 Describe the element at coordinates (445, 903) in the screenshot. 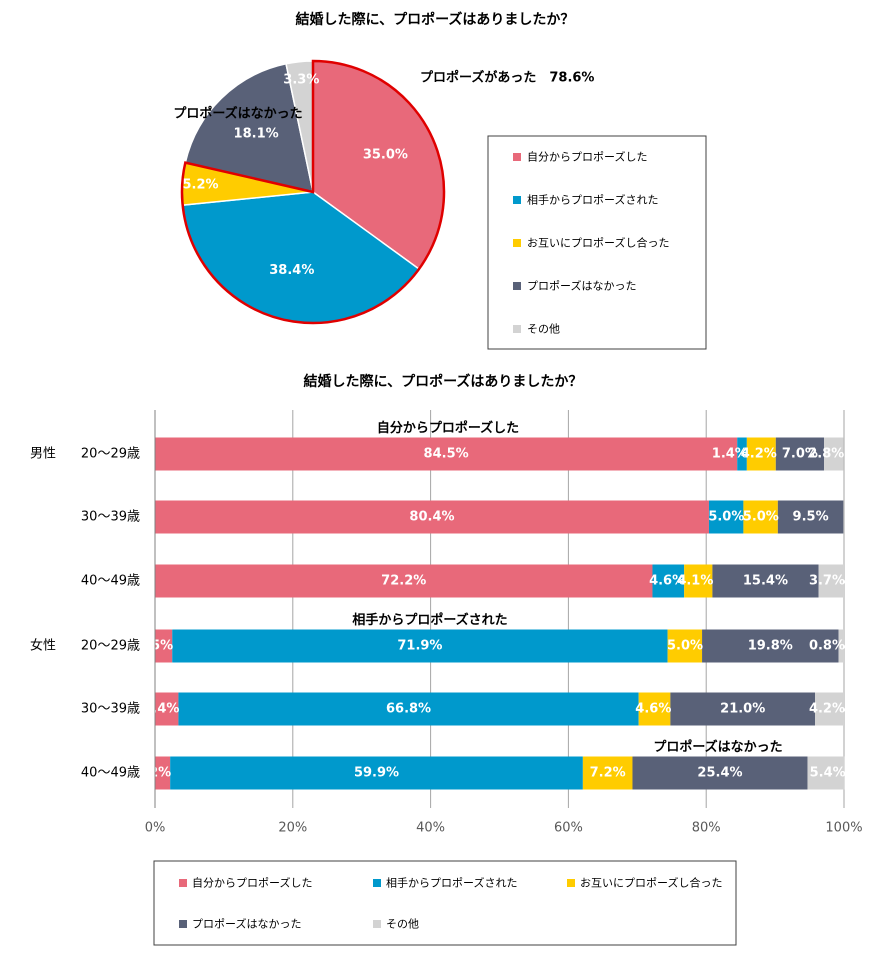

I see `bar-legend-box` at that location.